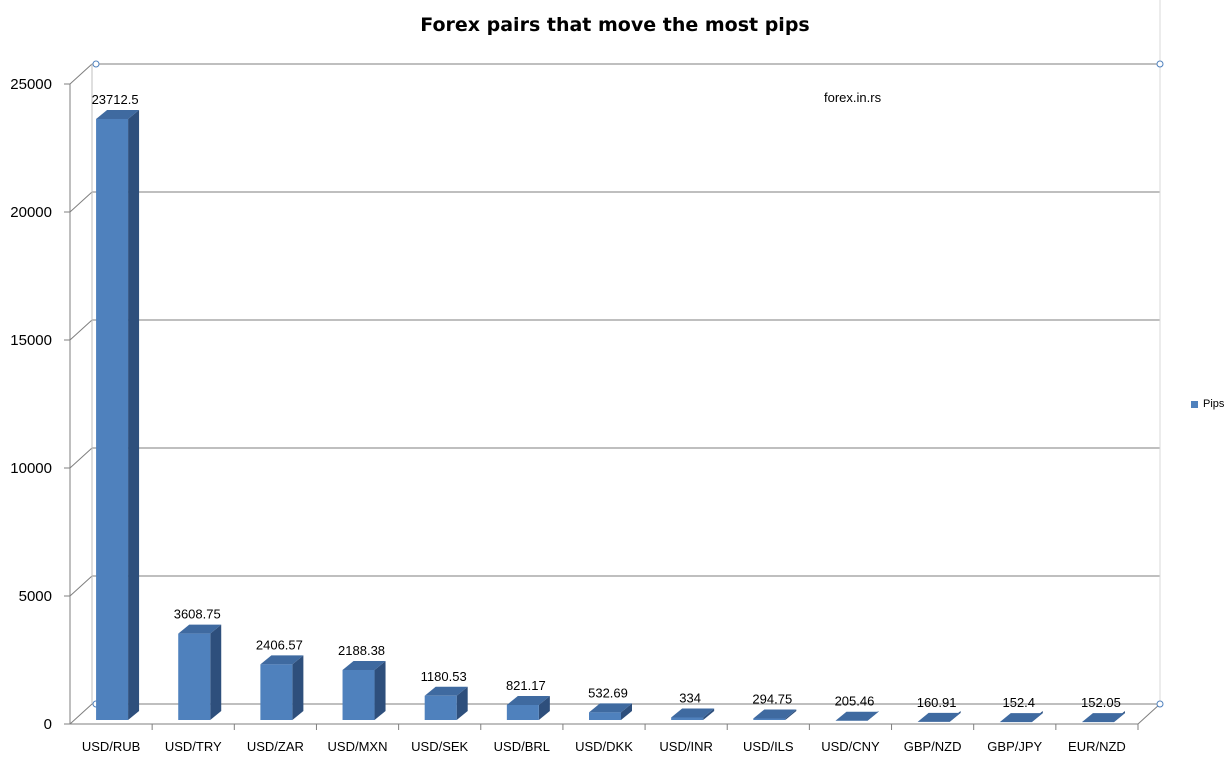  What do you see at coordinates (937, 702) in the screenshot?
I see `data-label: 160.91` at bounding box center [937, 702].